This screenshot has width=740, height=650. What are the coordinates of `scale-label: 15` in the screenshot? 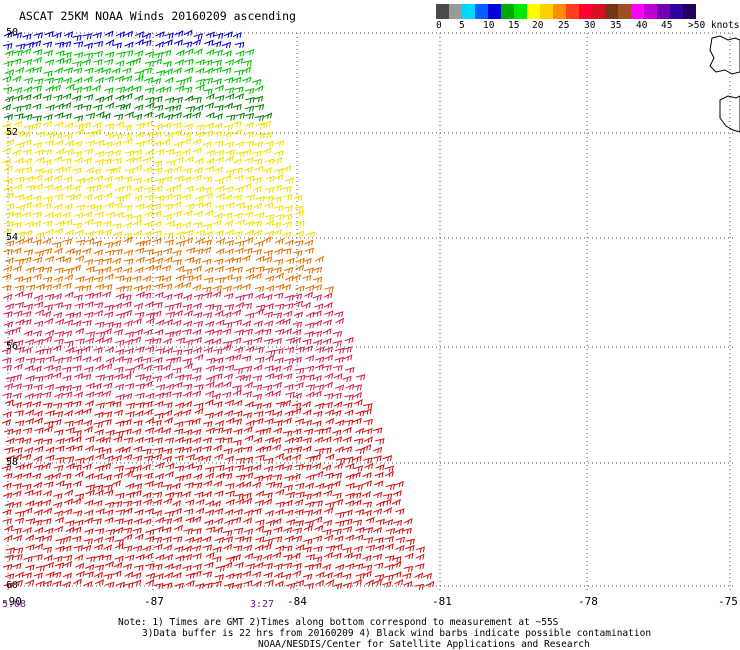 It's located at (514, 25).